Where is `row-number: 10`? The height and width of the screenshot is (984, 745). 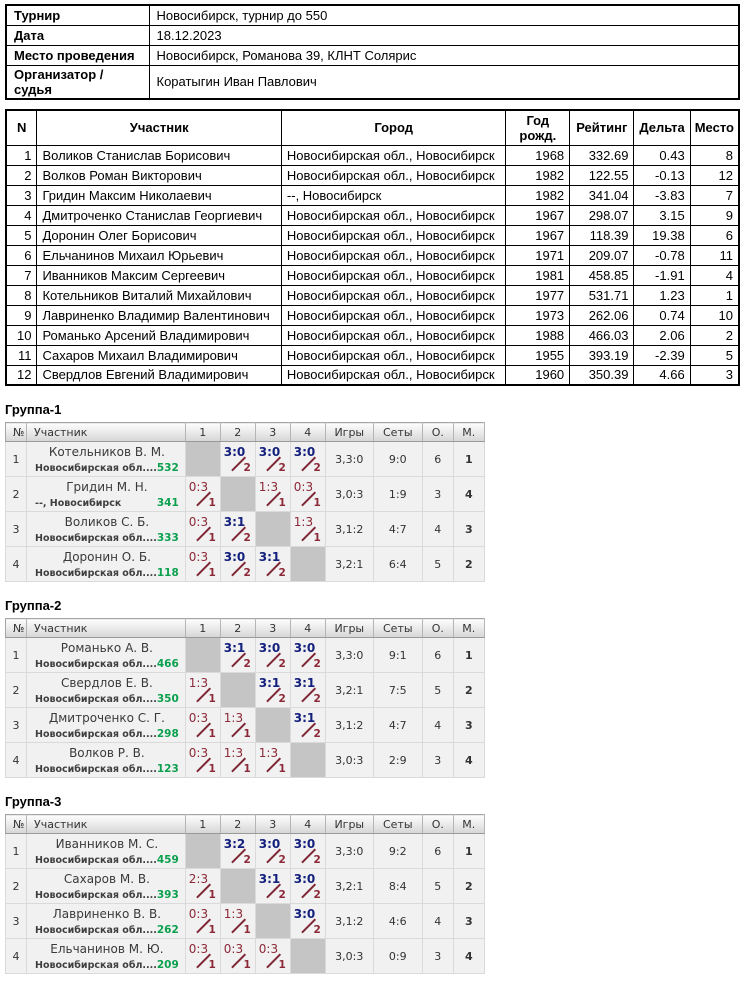 row-number: 10 is located at coordinates (21, 335).